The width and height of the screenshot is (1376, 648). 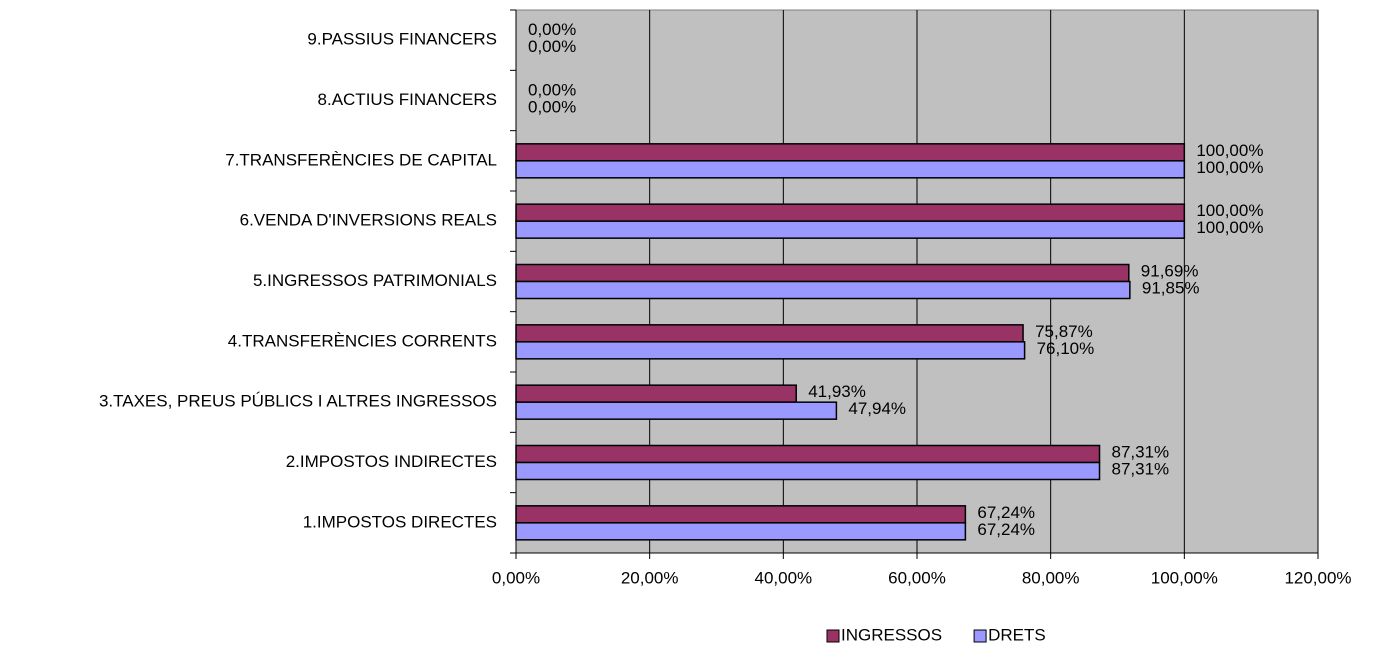 I want to click on y-tick-label: 5.INGRESSOS PATRIMONIALS, so click(x=375, y=280).